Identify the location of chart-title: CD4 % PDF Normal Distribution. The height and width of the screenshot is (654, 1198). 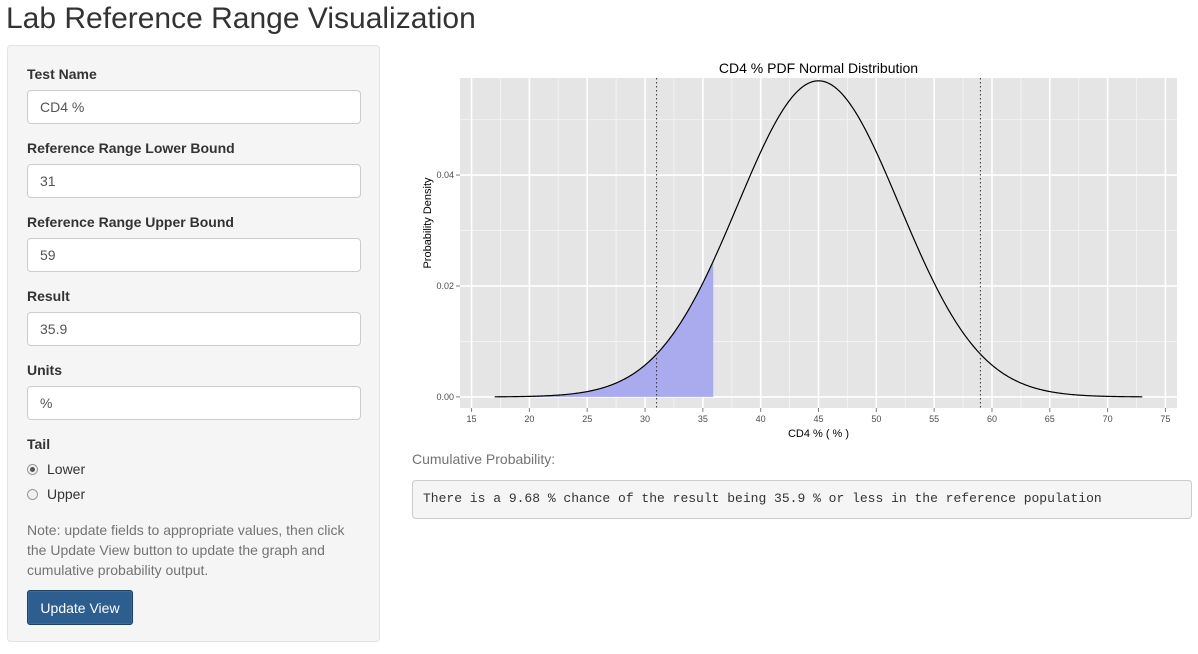
(818, 68).